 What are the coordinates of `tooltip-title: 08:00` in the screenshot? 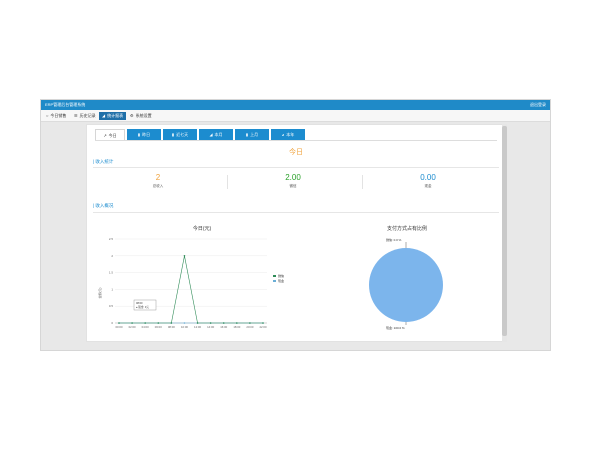 It's located at (139, 303).